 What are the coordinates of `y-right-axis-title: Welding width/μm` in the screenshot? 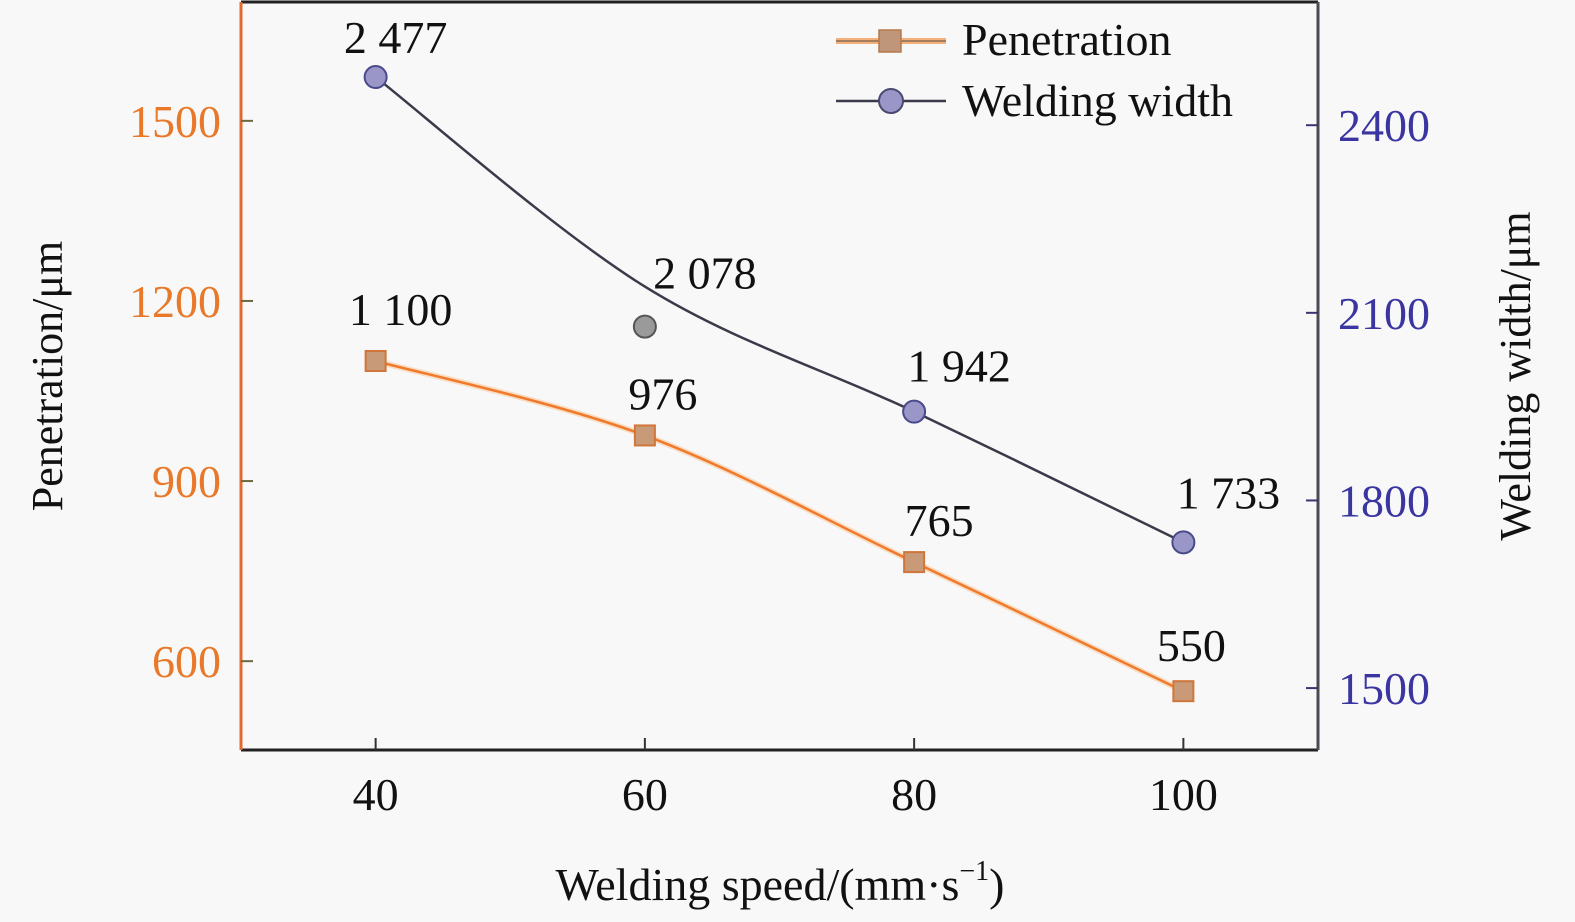 It's located at (1515, 375).